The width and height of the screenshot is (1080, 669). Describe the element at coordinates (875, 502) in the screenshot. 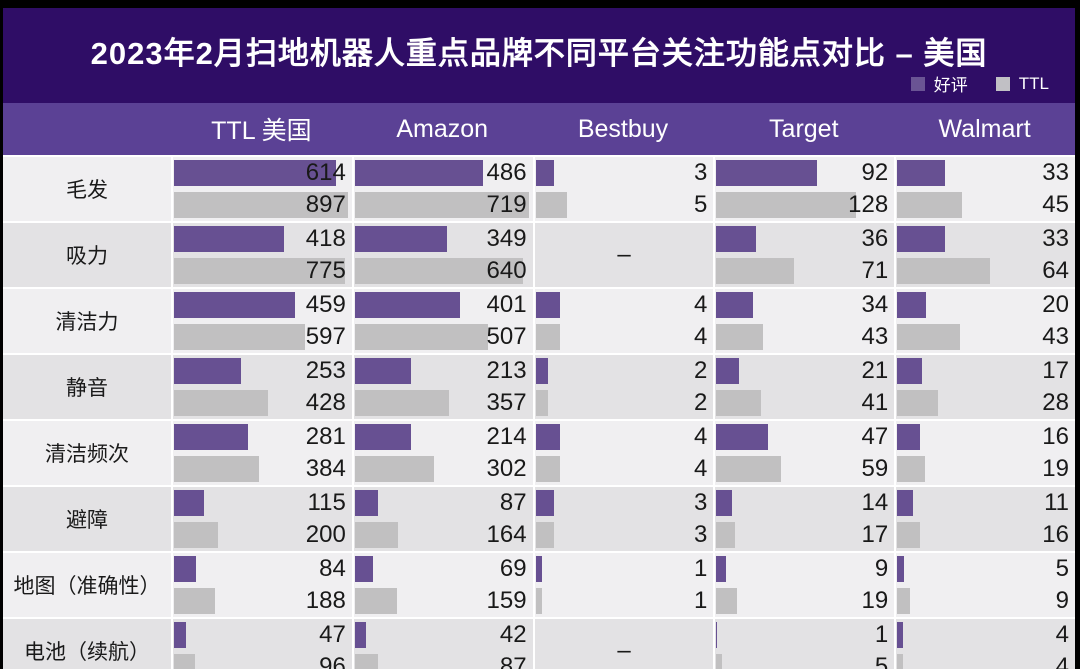

I see `bar-value: 14` at that location.